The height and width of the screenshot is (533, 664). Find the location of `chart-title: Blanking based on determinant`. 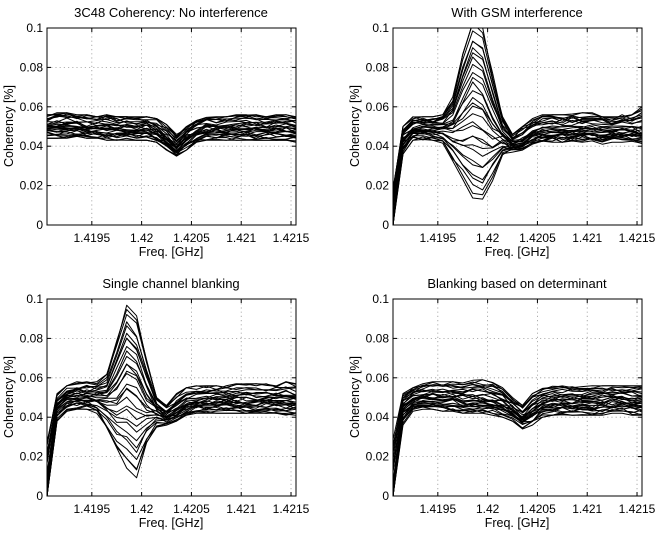

chart-title: Blanking based on determinant is located at coordinates (517, 283).